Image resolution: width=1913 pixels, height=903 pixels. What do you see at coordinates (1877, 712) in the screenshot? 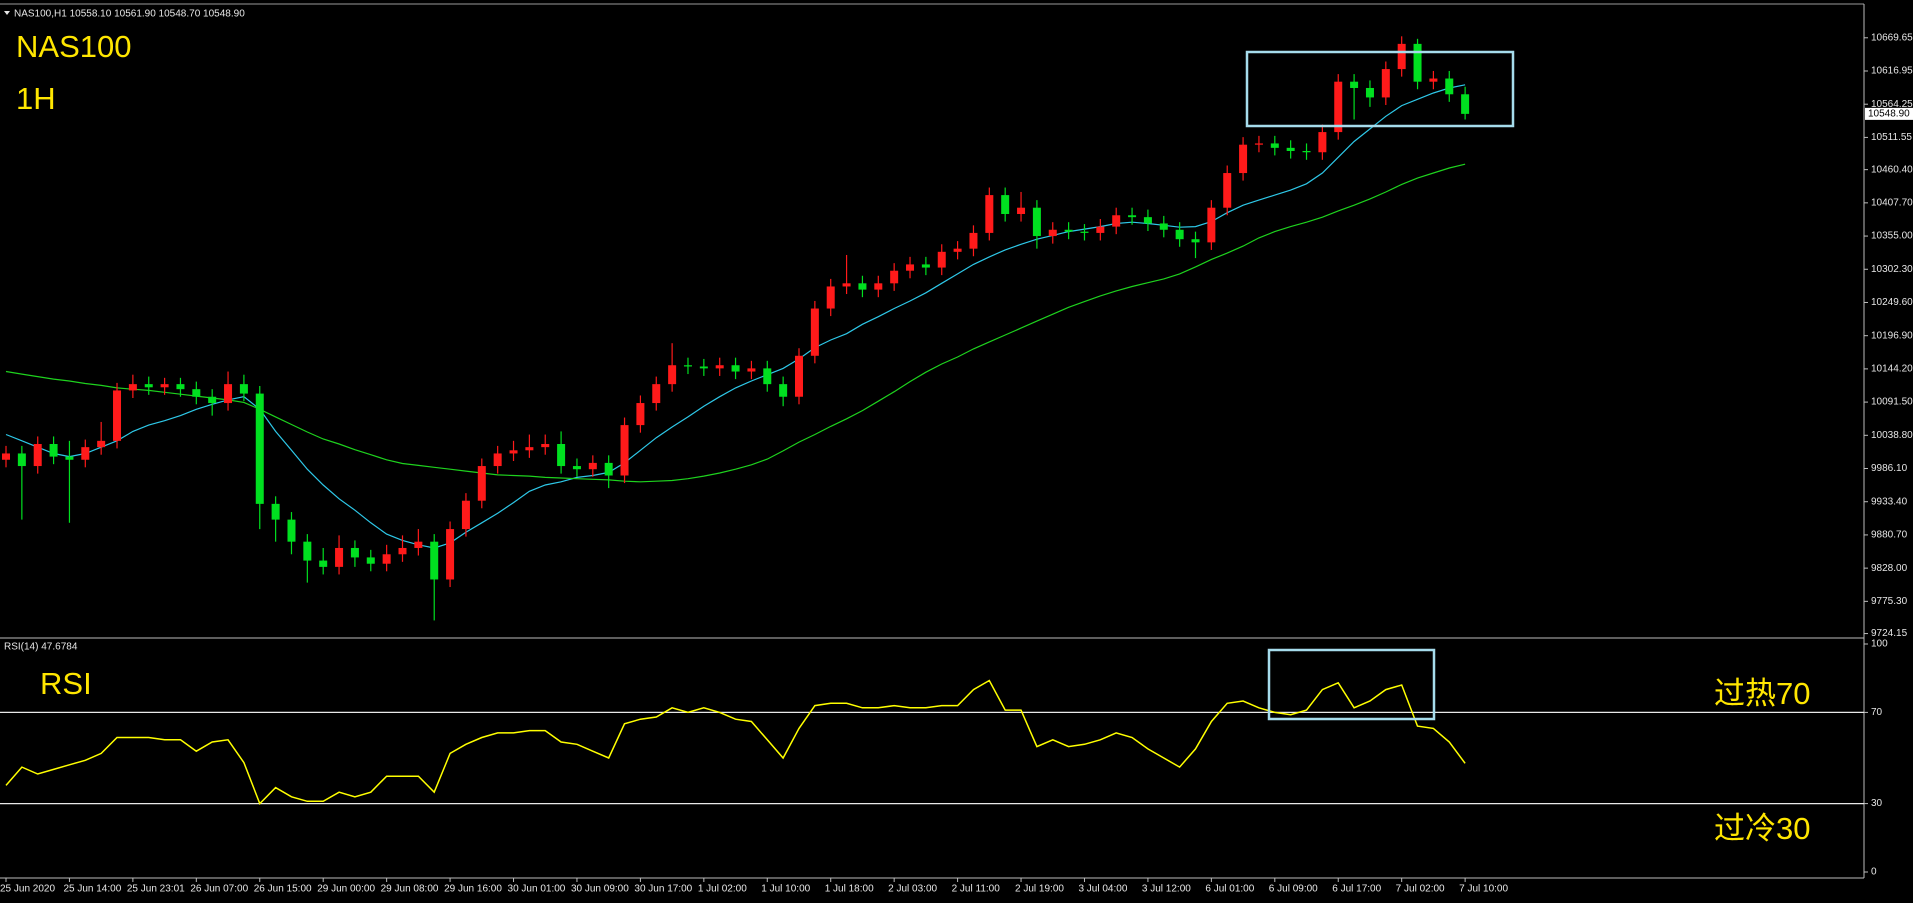
I see `y-tick-label: 70` at bounding box center [1877, 712].